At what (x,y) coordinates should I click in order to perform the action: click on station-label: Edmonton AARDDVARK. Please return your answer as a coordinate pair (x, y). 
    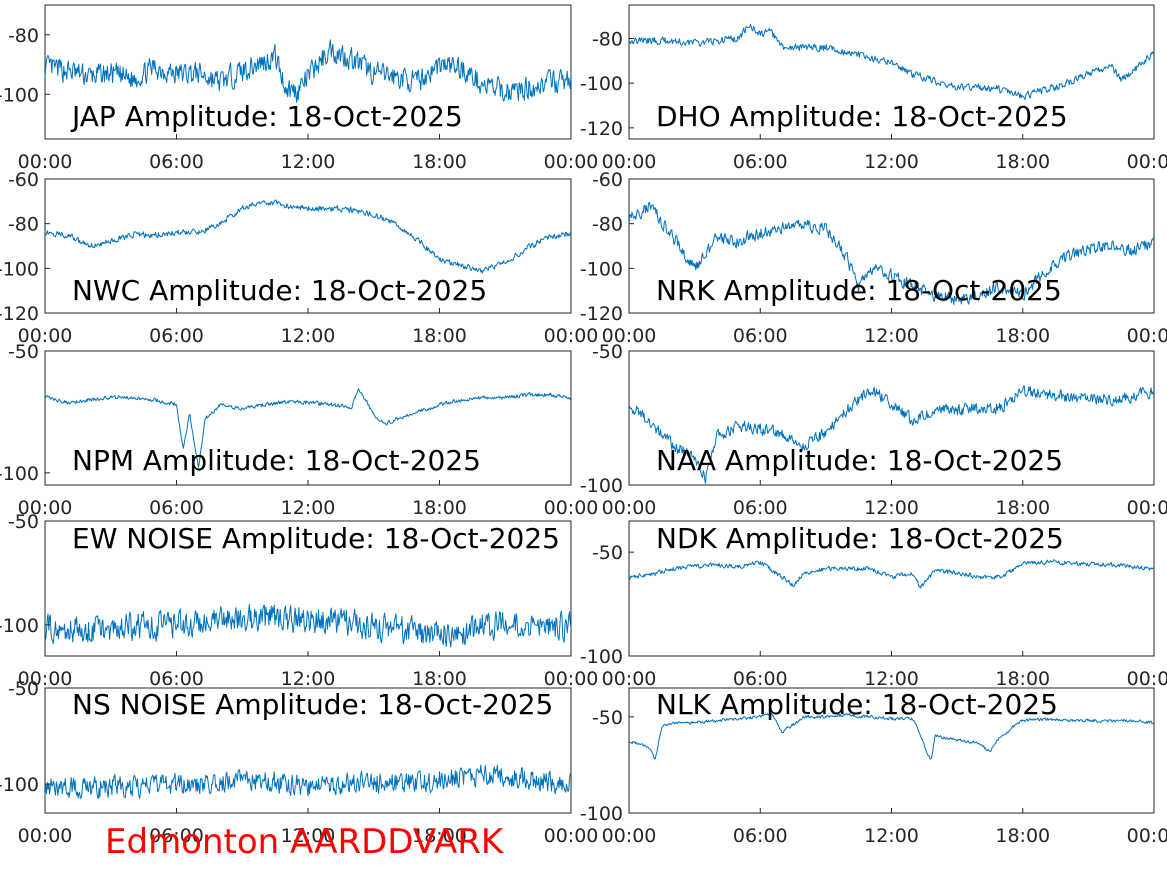
    Looking at the image, I should click on (304, 842).